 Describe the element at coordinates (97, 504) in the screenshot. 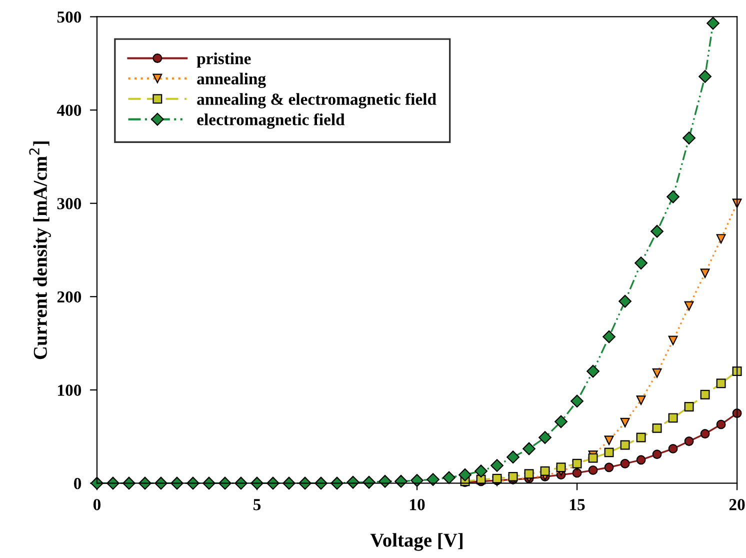

I see `x-tick-label: 0` at that location.